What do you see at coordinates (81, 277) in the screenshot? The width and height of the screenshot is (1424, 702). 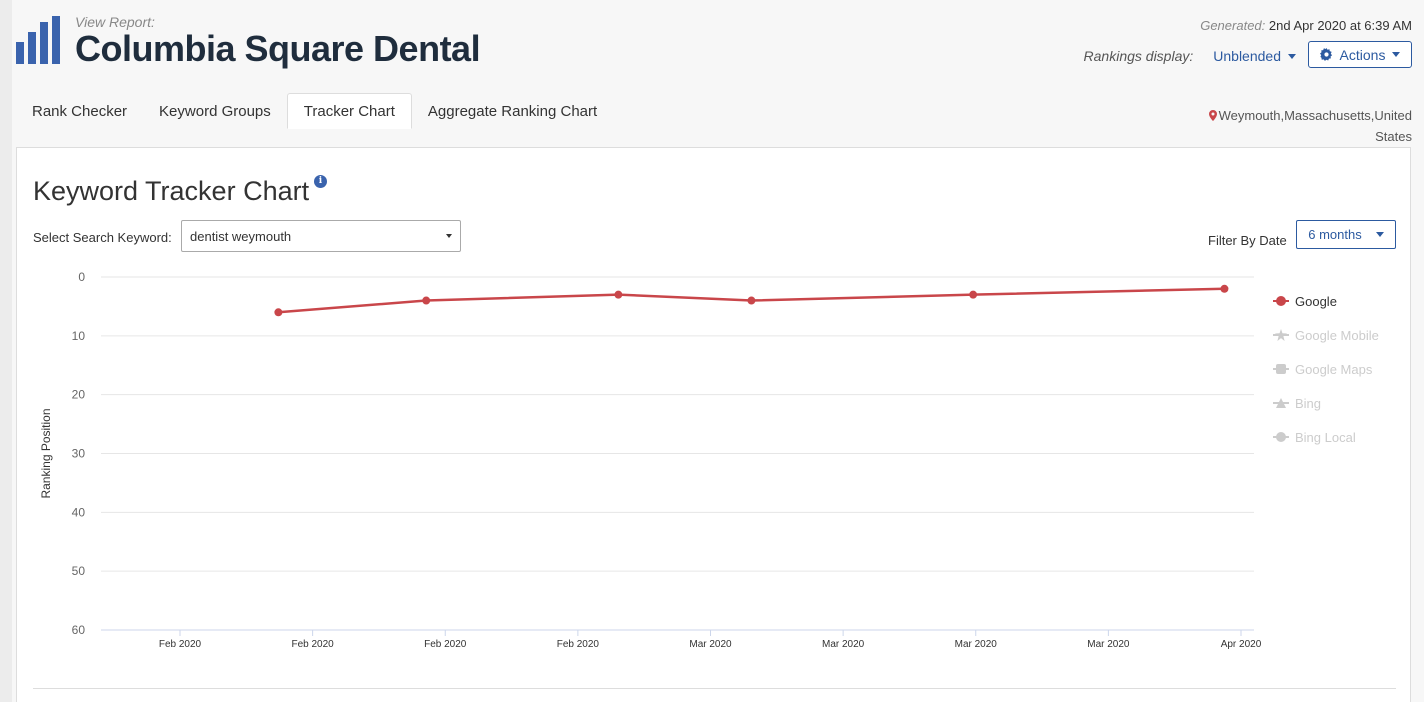 I see `y-tick-label: 0` at bounding box center [81, 277].